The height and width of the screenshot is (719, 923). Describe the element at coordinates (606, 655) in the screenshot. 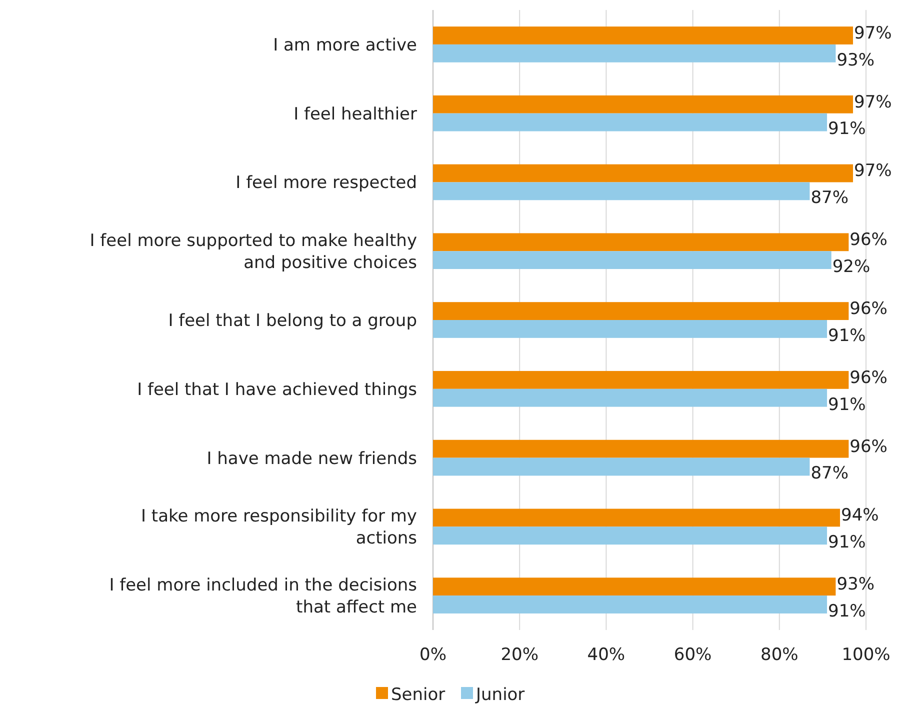

I see `x-tick-label: 40%` at that location.